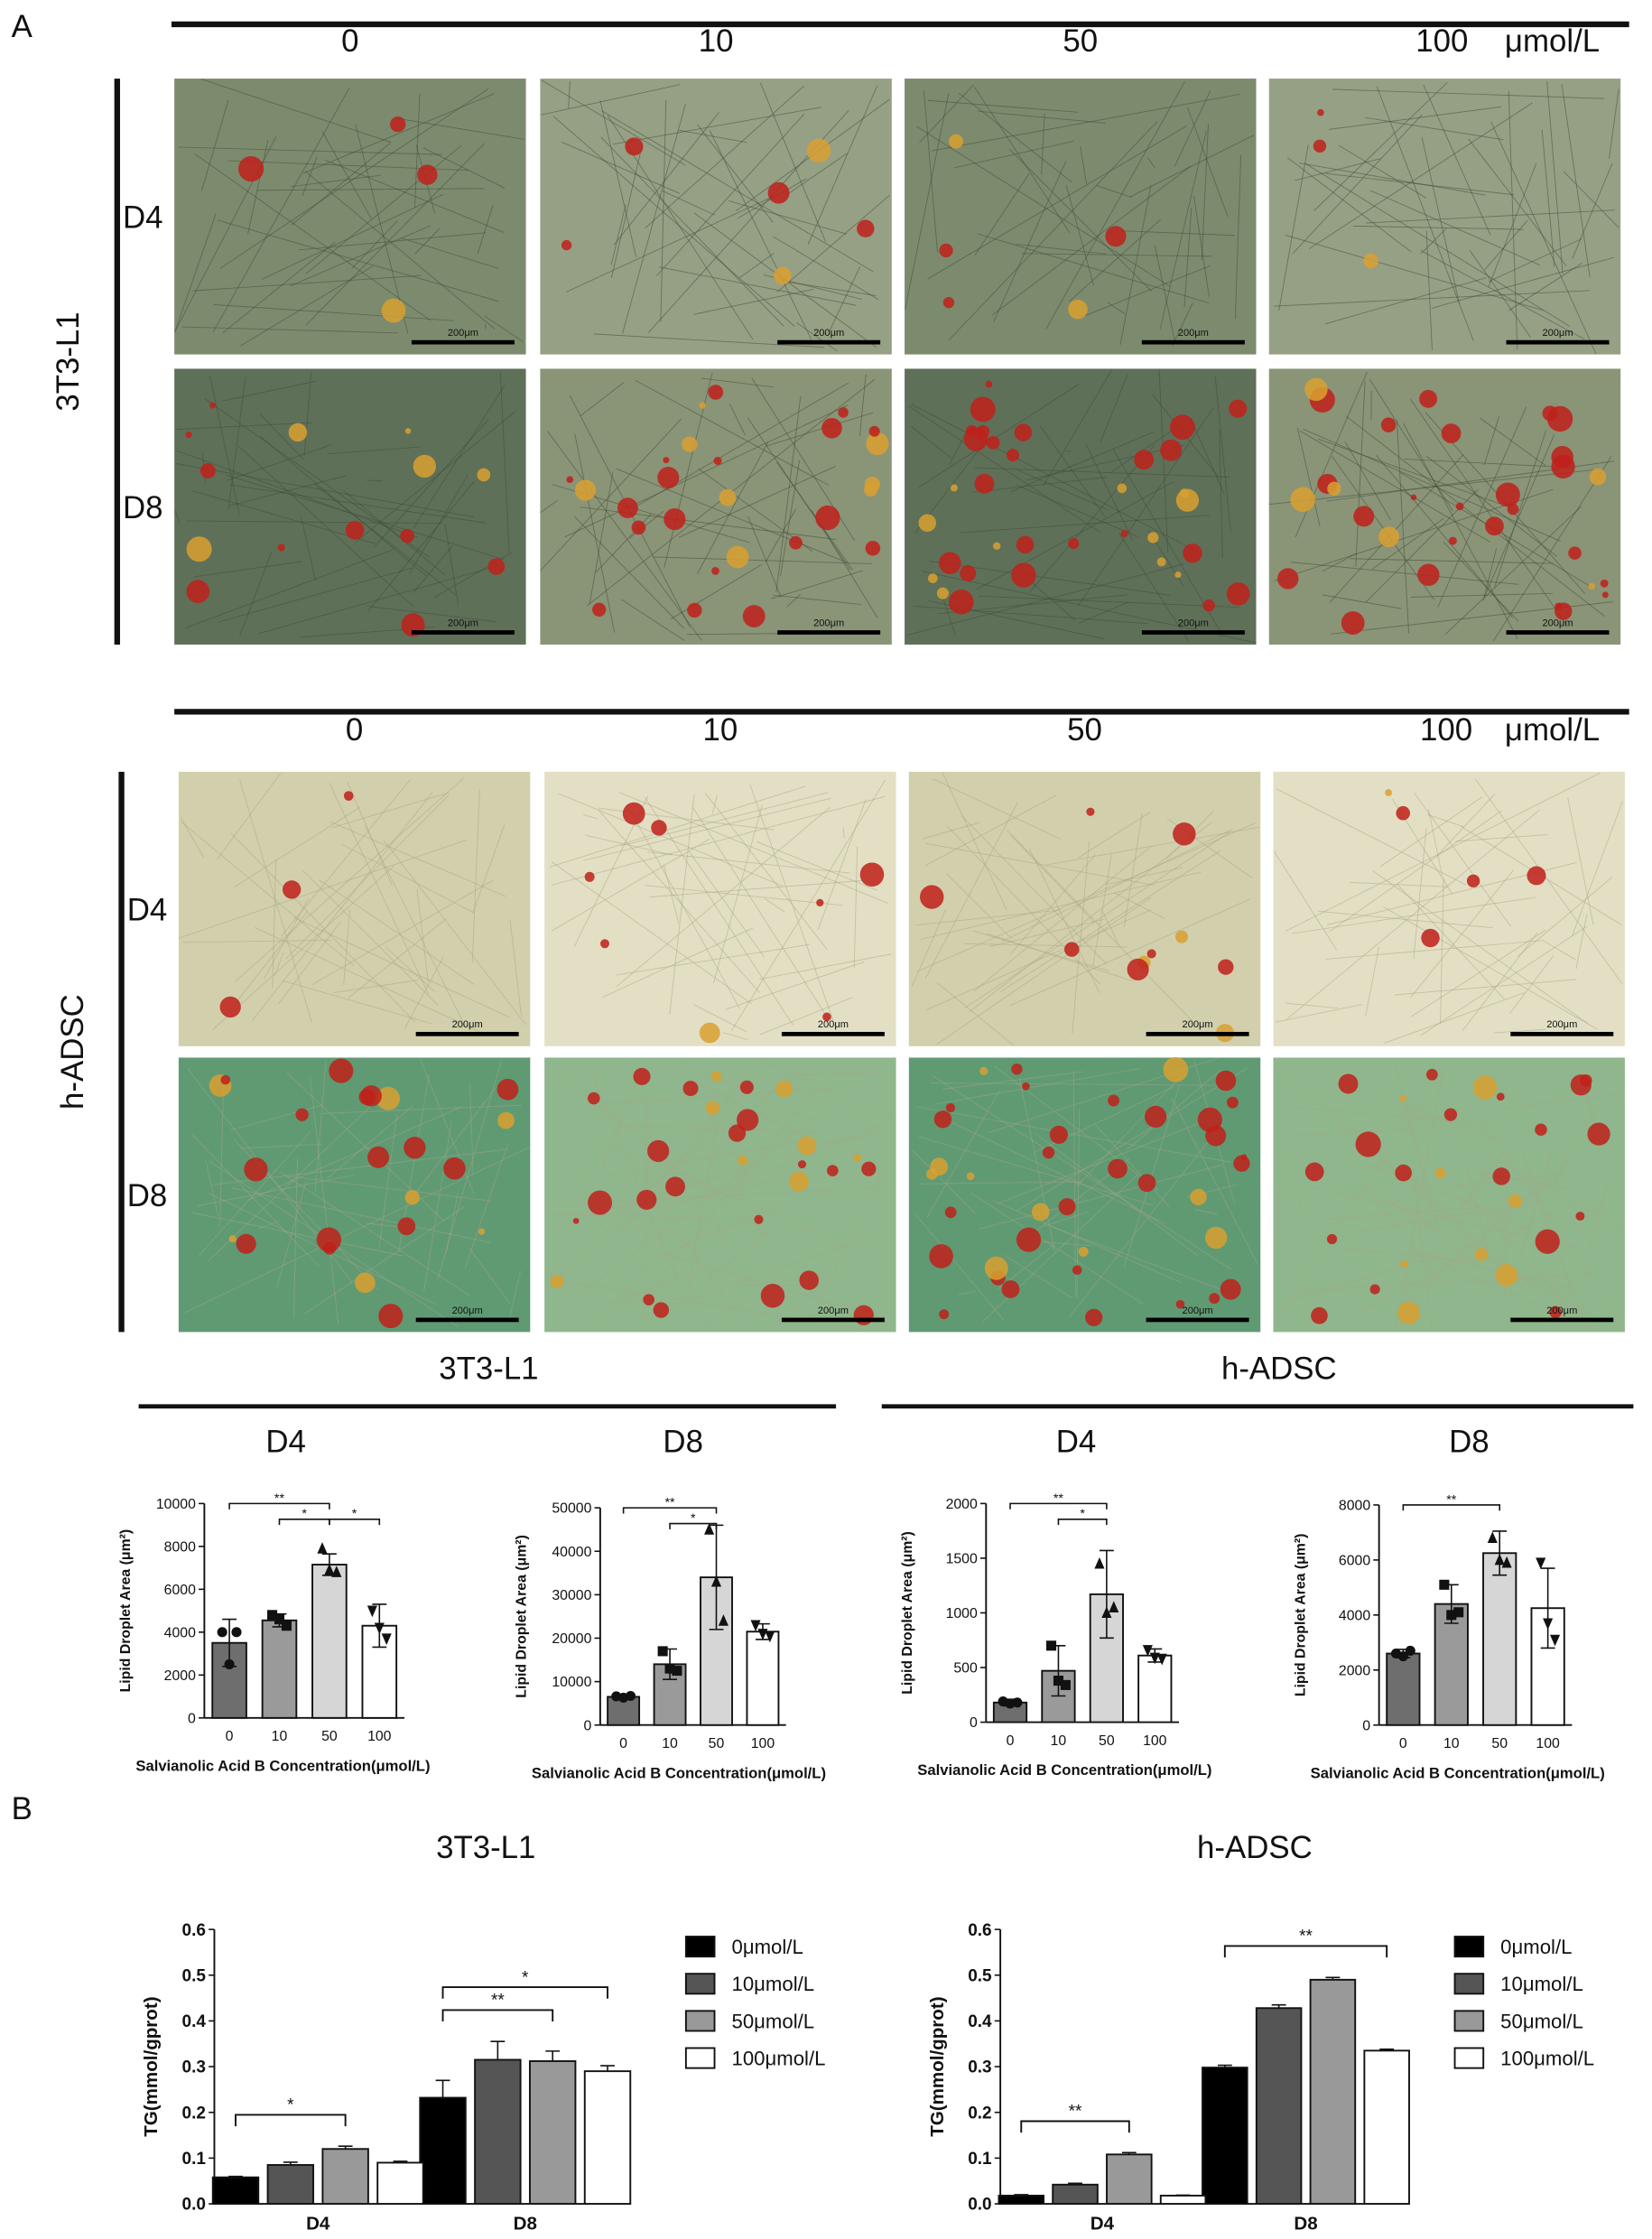  Describe the element at coordinates (525, 1978) in the screenshot. I see `significance-label: *` at that location.